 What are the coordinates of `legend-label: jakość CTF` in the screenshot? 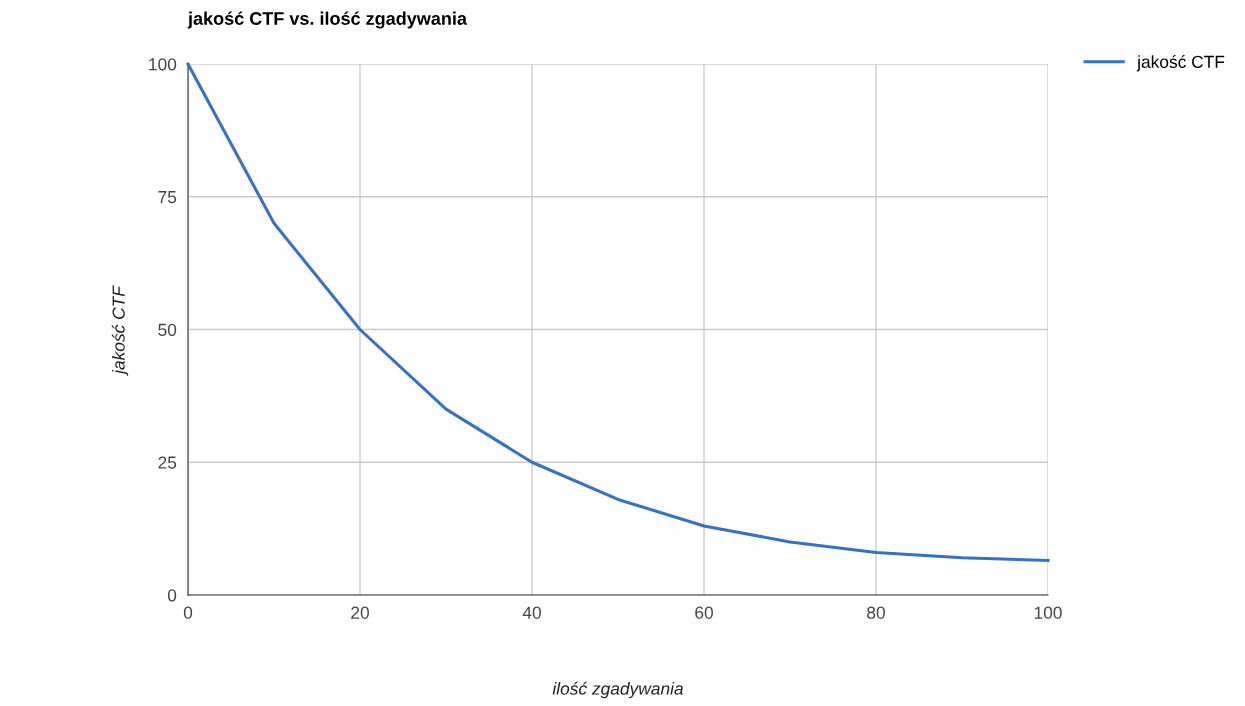 It's located at (1180, 63).